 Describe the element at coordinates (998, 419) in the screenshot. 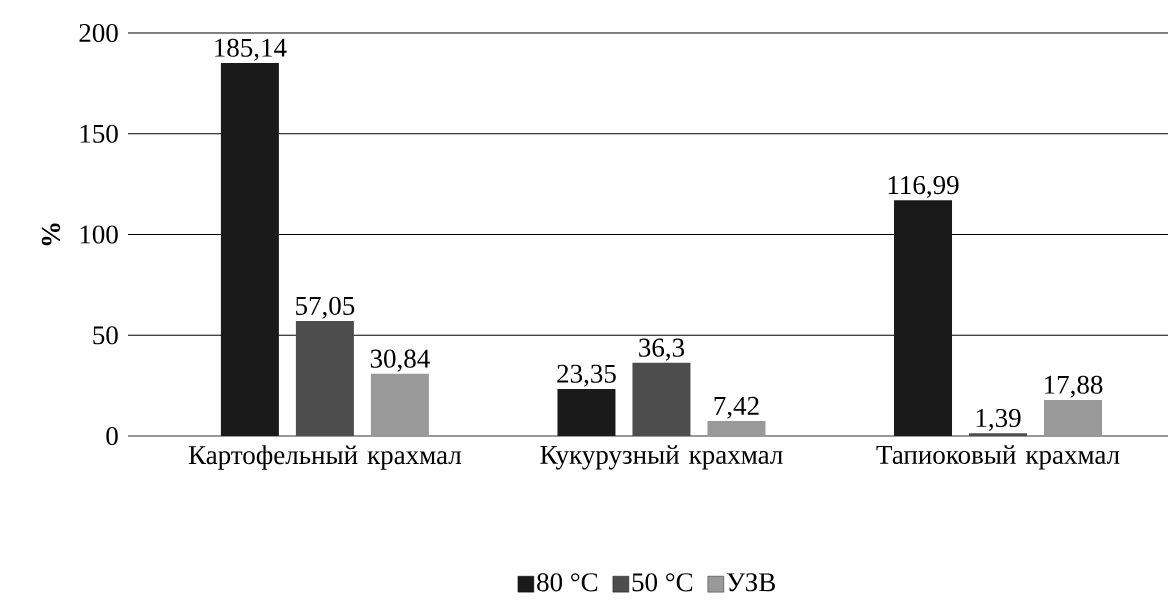

I see `data-label: 1,39` at that location.